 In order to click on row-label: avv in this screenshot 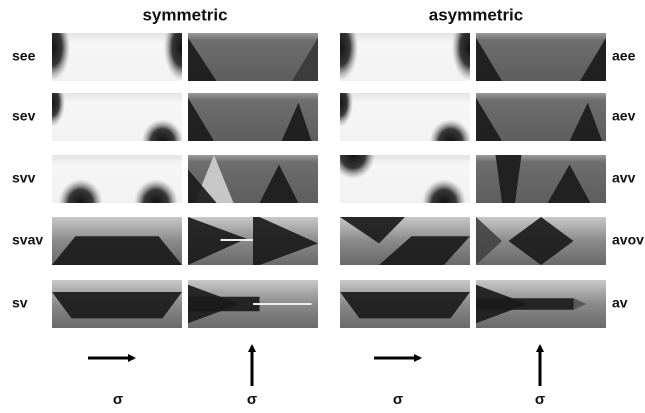, I will do `click(624, 178)`.